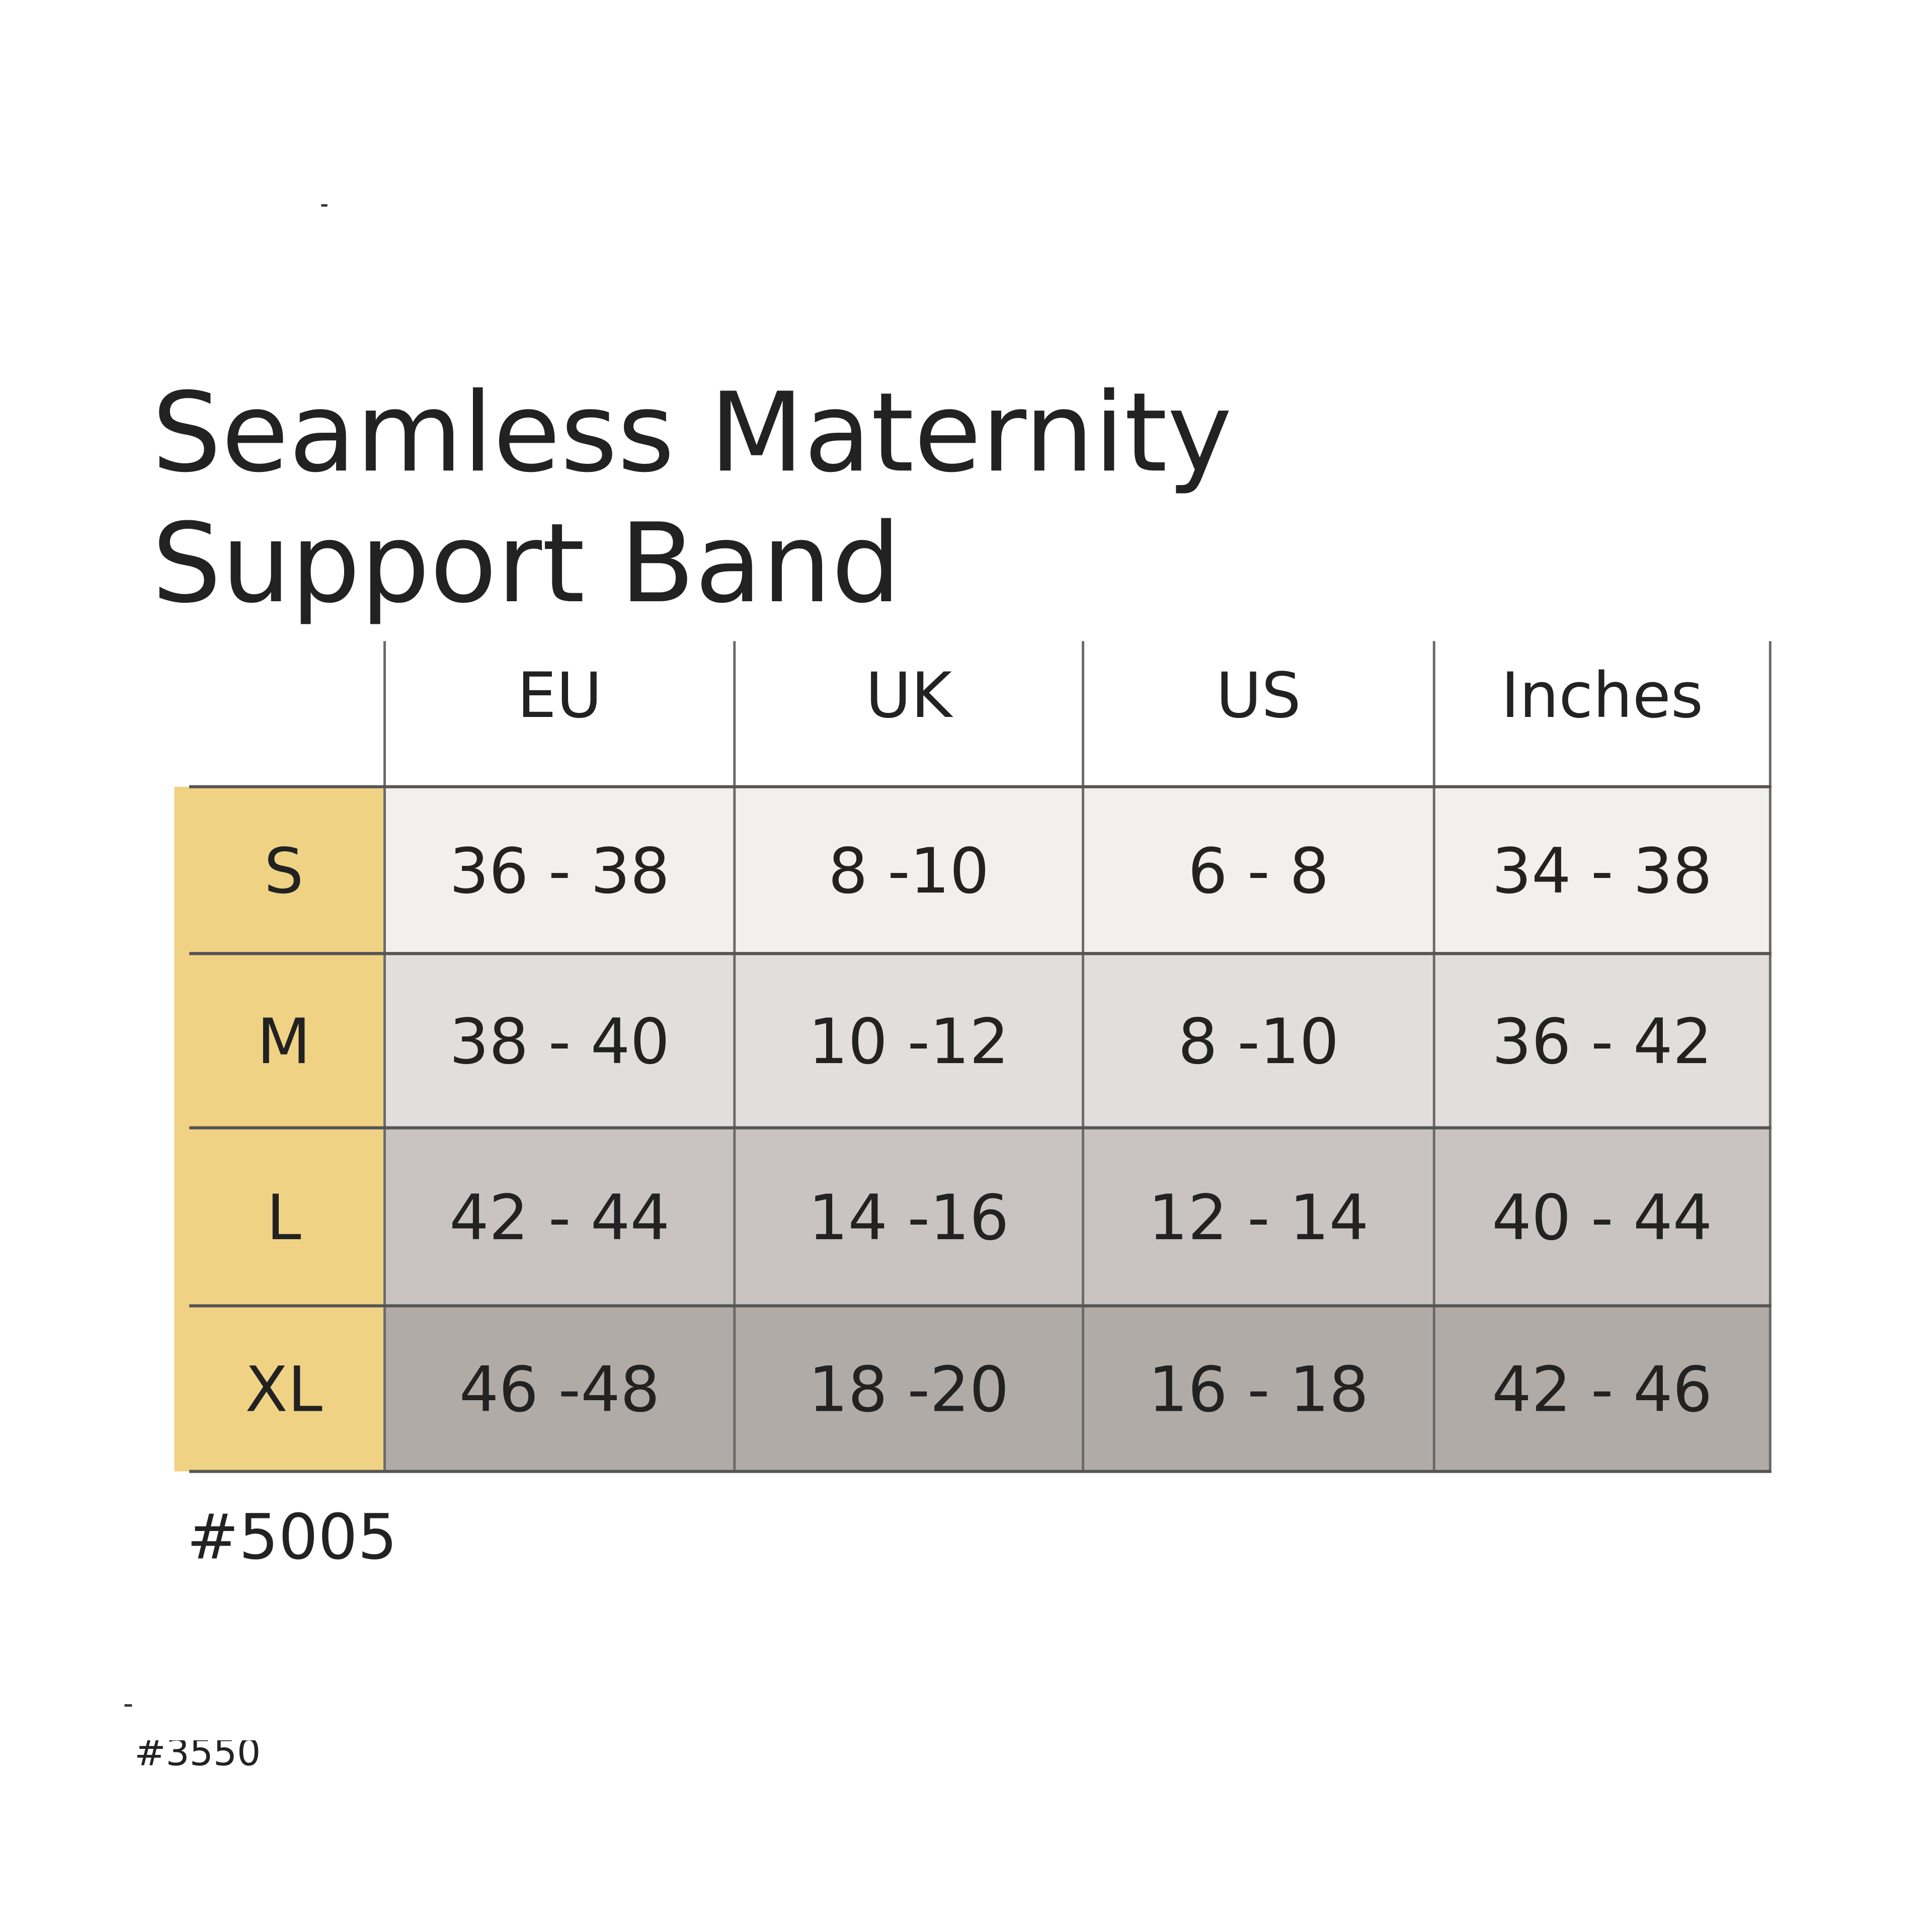 The image size is (1932, 1932). Describe the element at coordinates (1602, 872) in the screenshot. I see `cell: 34 - 38` at that location.